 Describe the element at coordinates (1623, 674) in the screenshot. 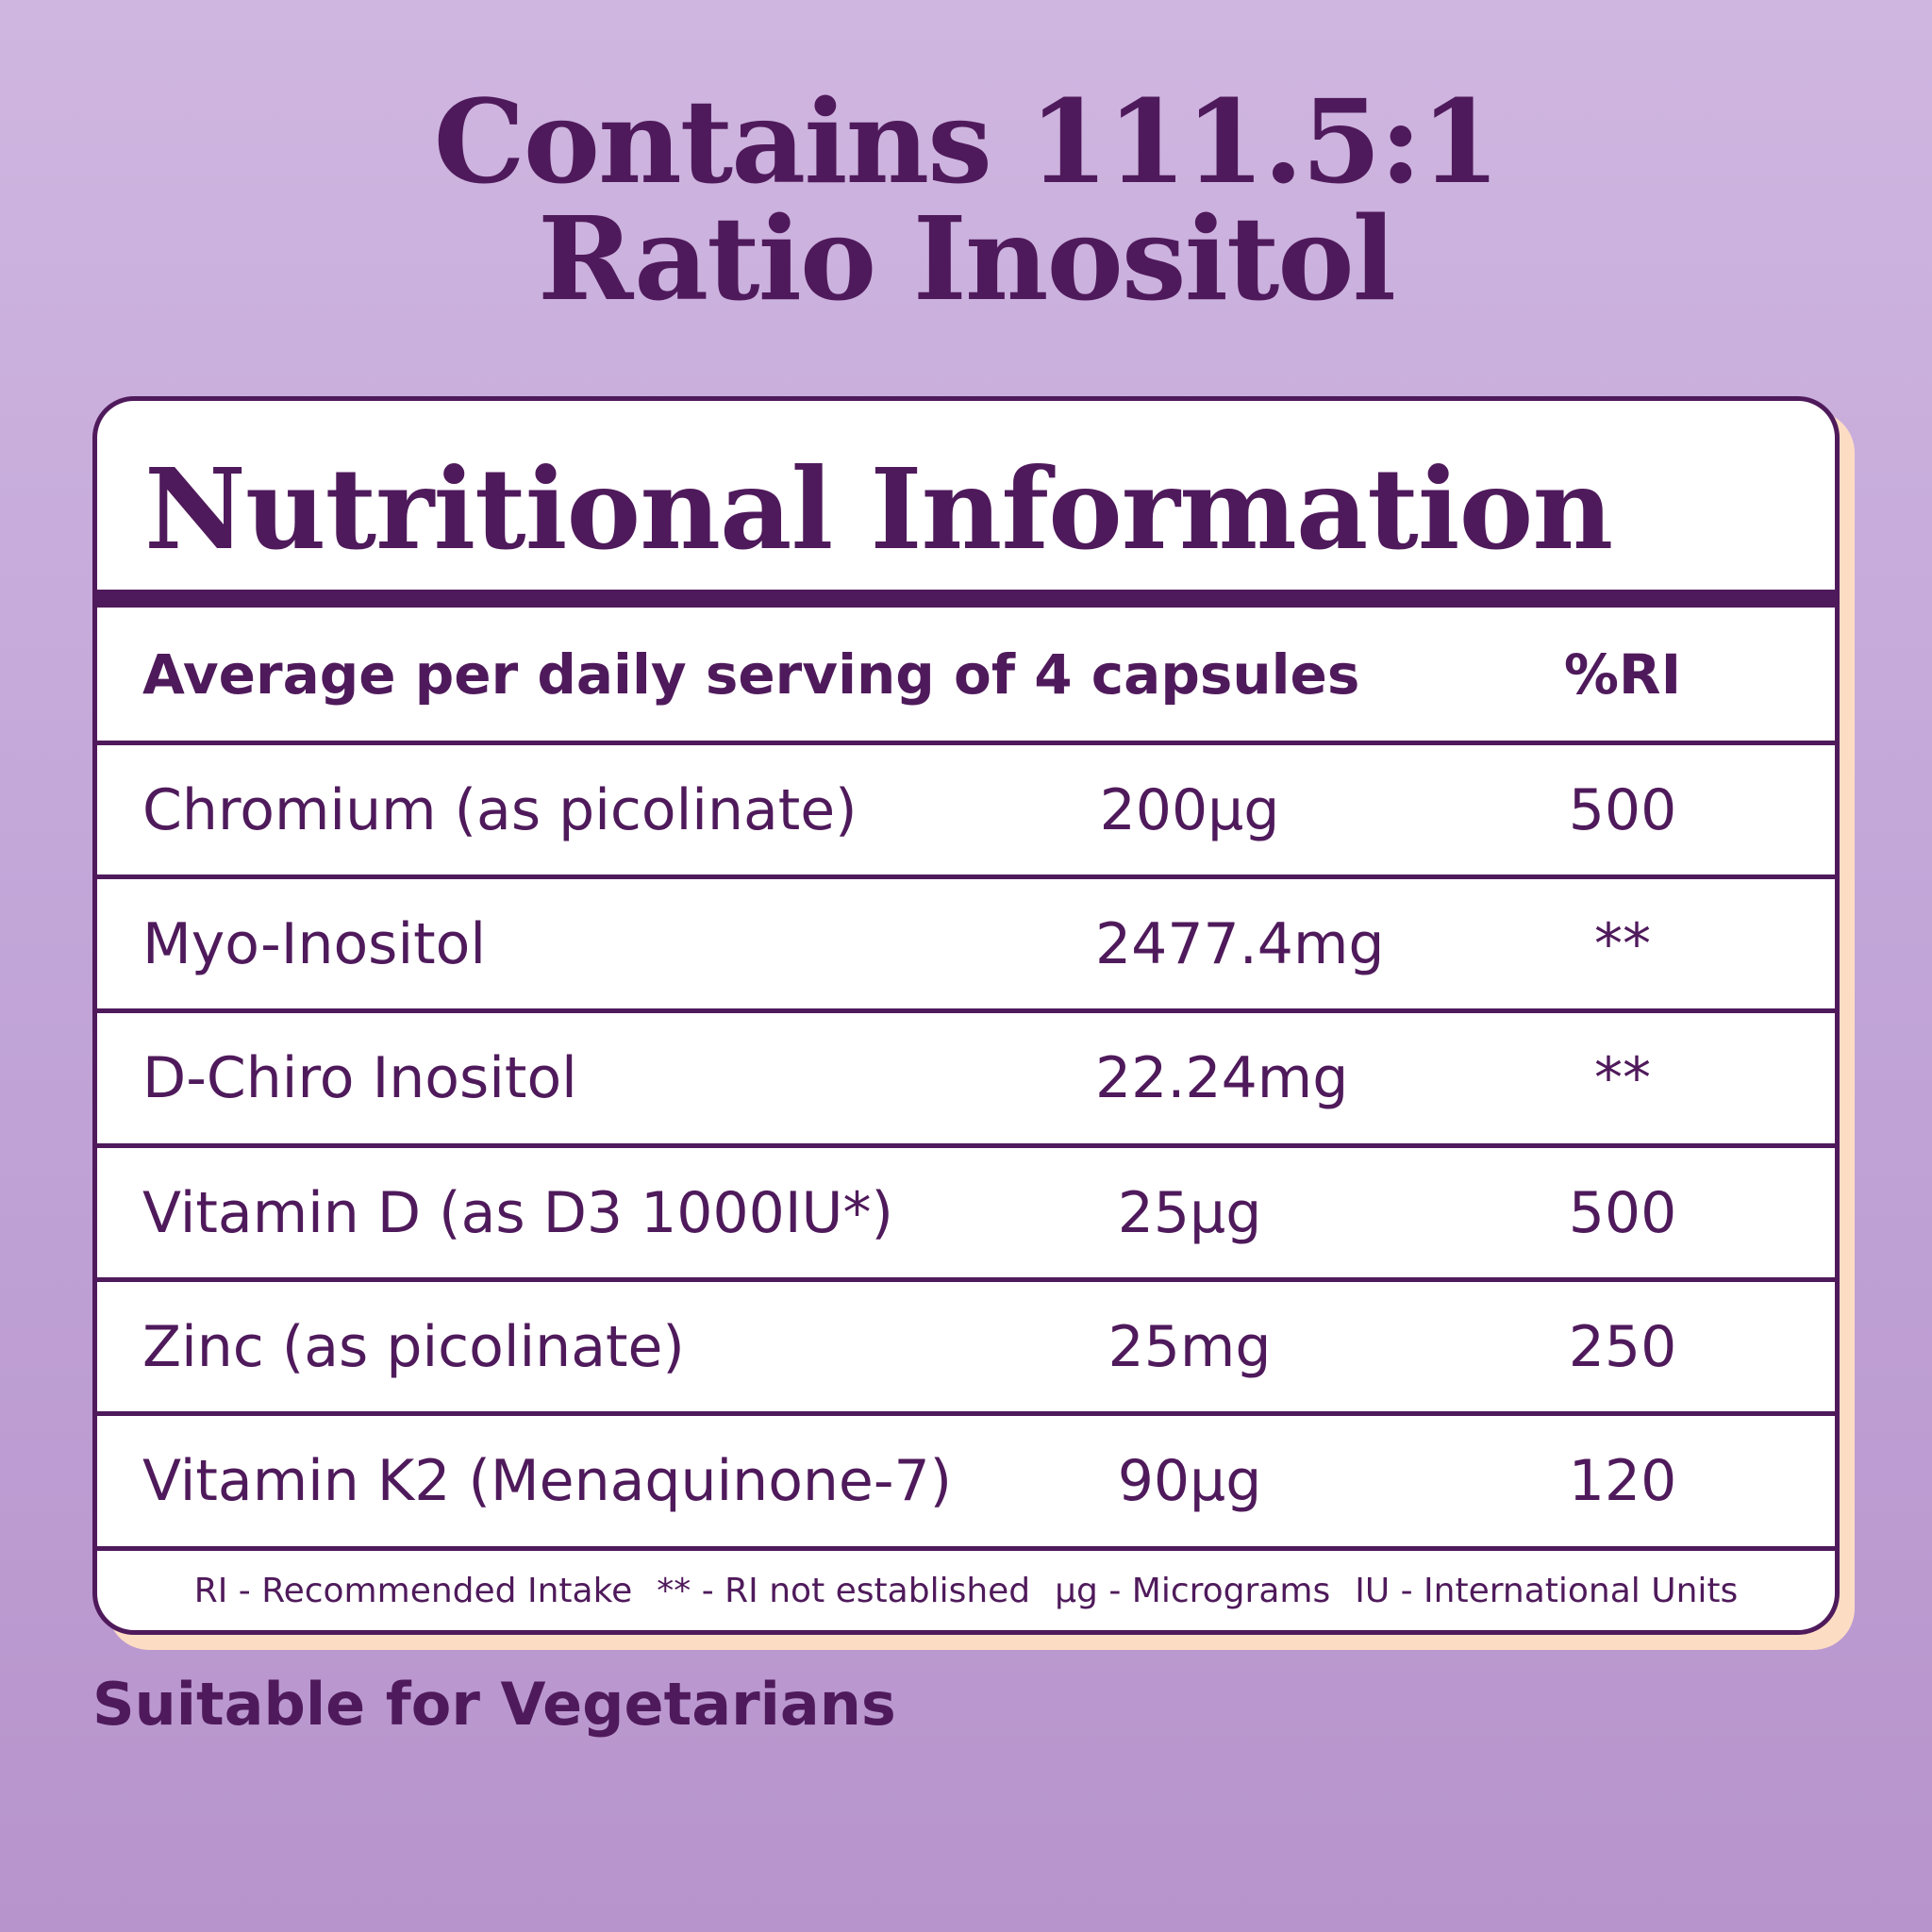

I see `header-ri-label: %RI` at that location.